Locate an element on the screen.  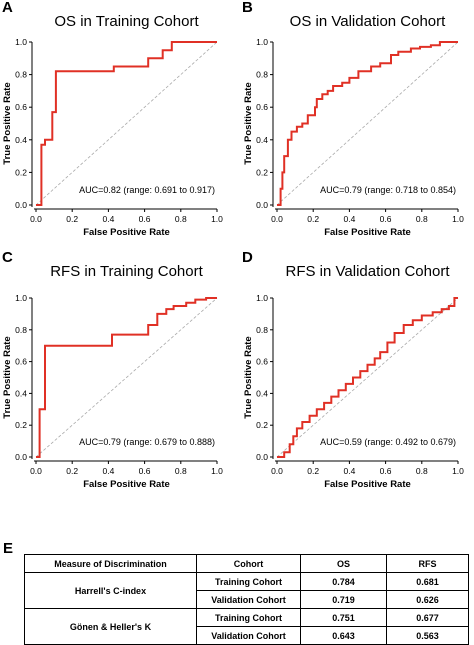
table-header-row: Measure of Discrimination Cohort OS RFS is located at coordinates (246, 563).